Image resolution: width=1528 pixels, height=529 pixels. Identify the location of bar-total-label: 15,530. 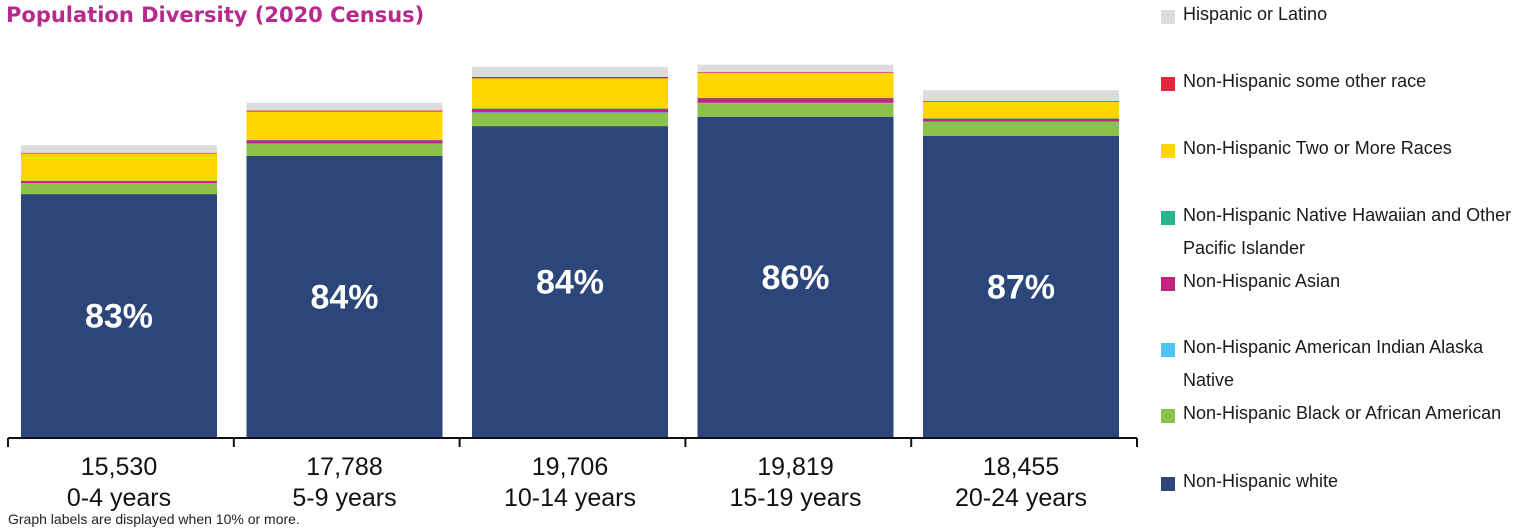
(119, 467).